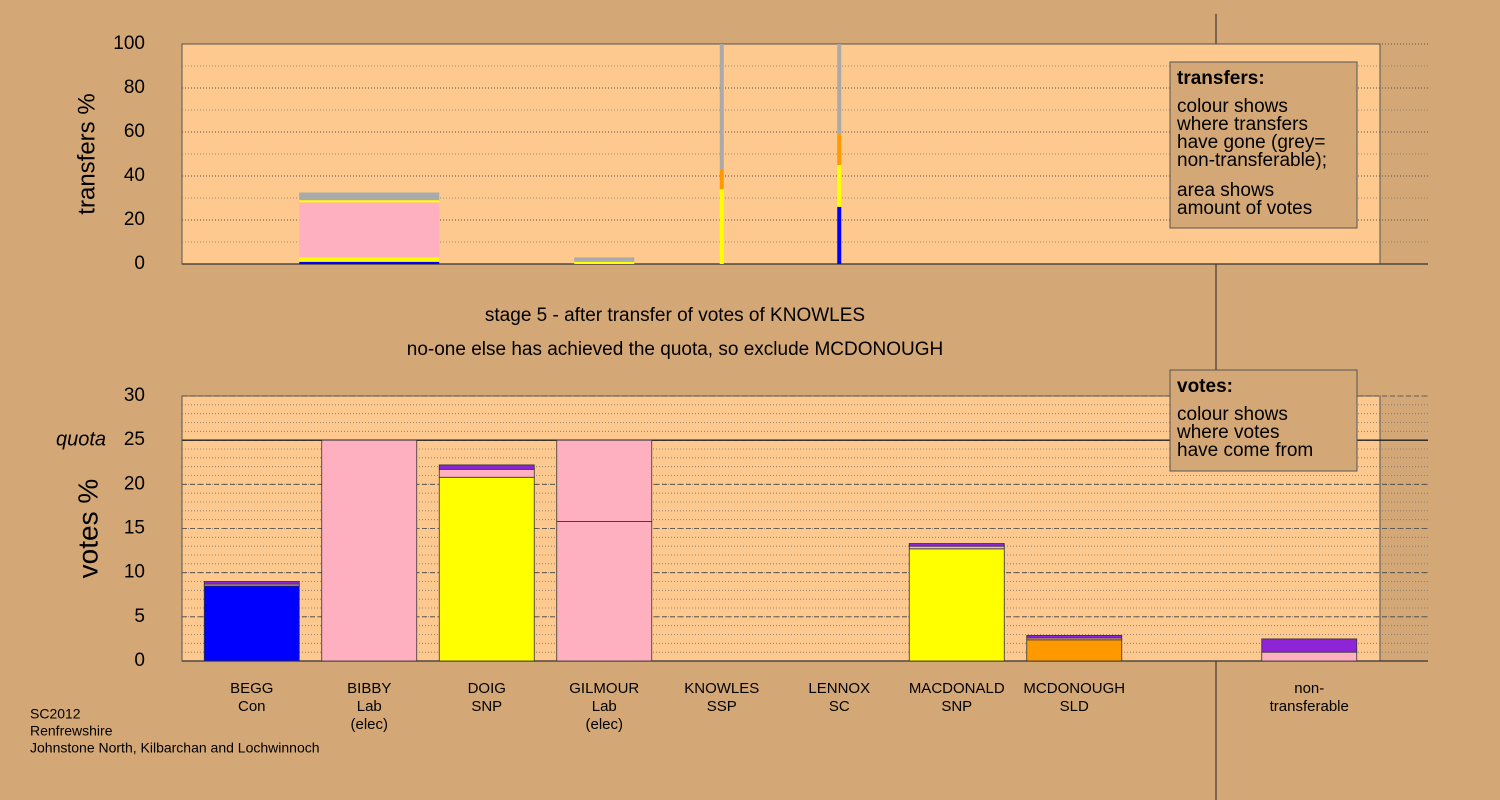 The width and height of the screenshot is (1500, 800). Describe the element at coordinates (1244, 208) in the screenshot. I see `legend-text: amount of votes` at that location.